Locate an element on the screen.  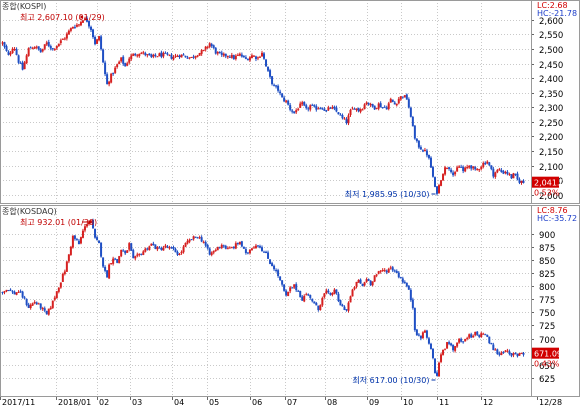
y-tick-label: 850 is located at coordinates (547, 262).